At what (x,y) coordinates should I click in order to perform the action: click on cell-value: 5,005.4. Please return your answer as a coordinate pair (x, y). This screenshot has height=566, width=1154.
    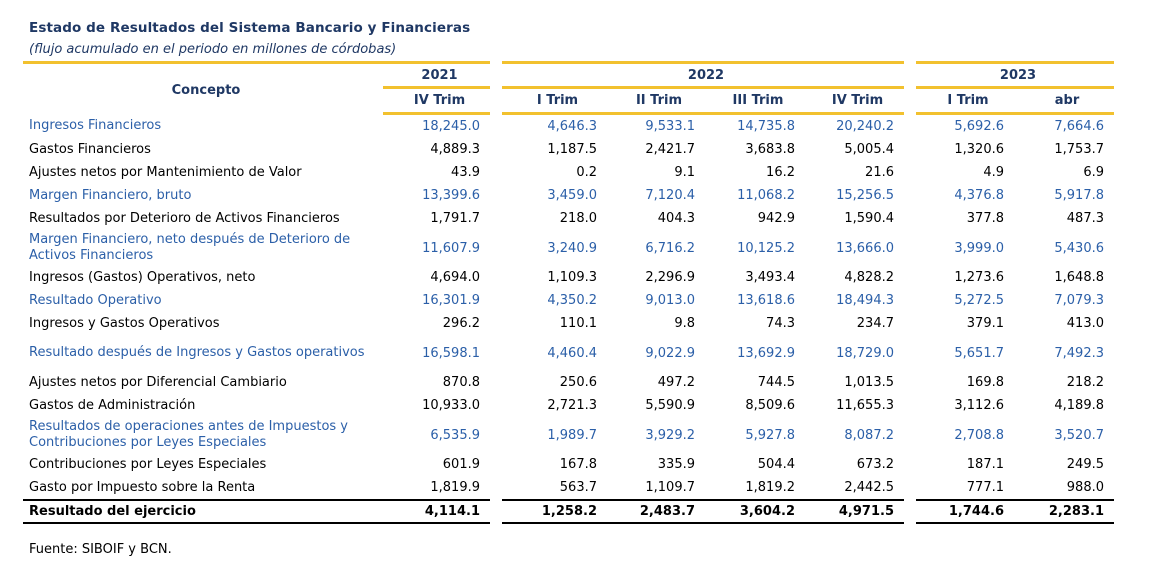
    Looking at the image, I should click on (869, 149).